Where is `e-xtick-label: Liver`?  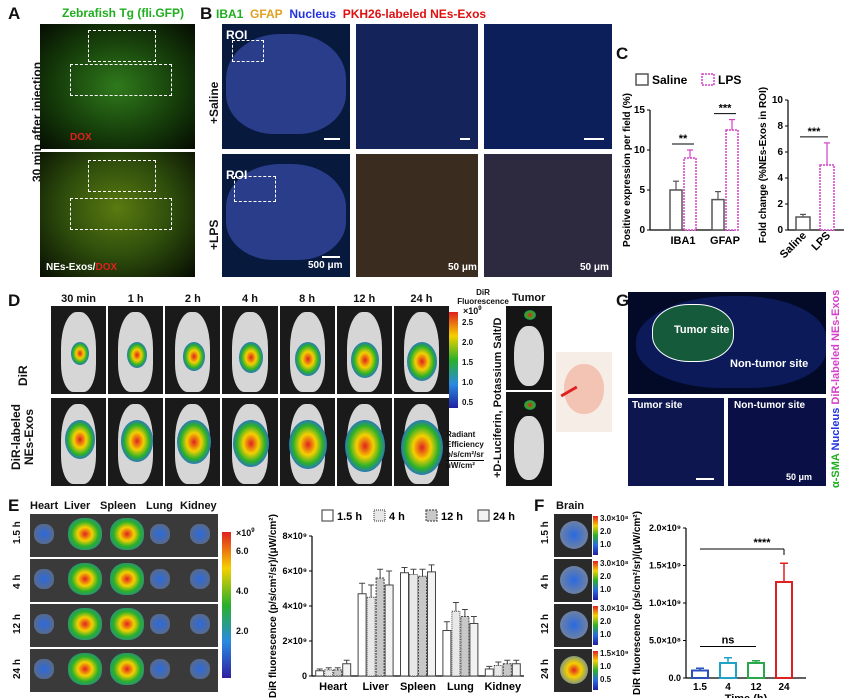
e-xtick-label: Liver is located at coordinates (375, 687).